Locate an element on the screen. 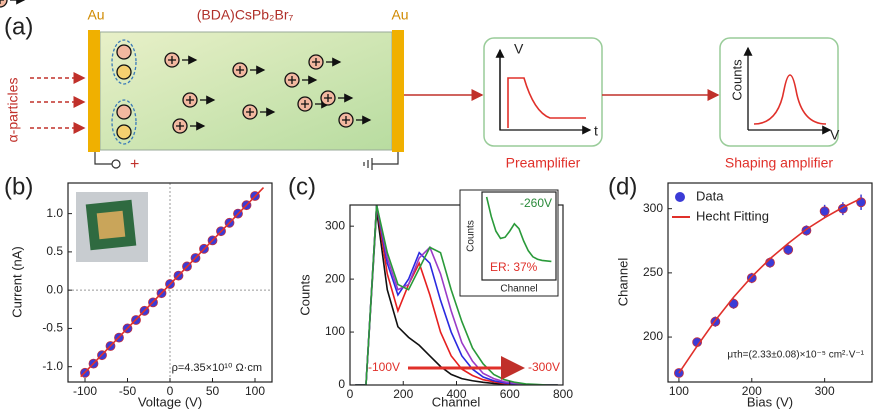  y-tick-label: 0.5 is located at coordinates (54, 251).